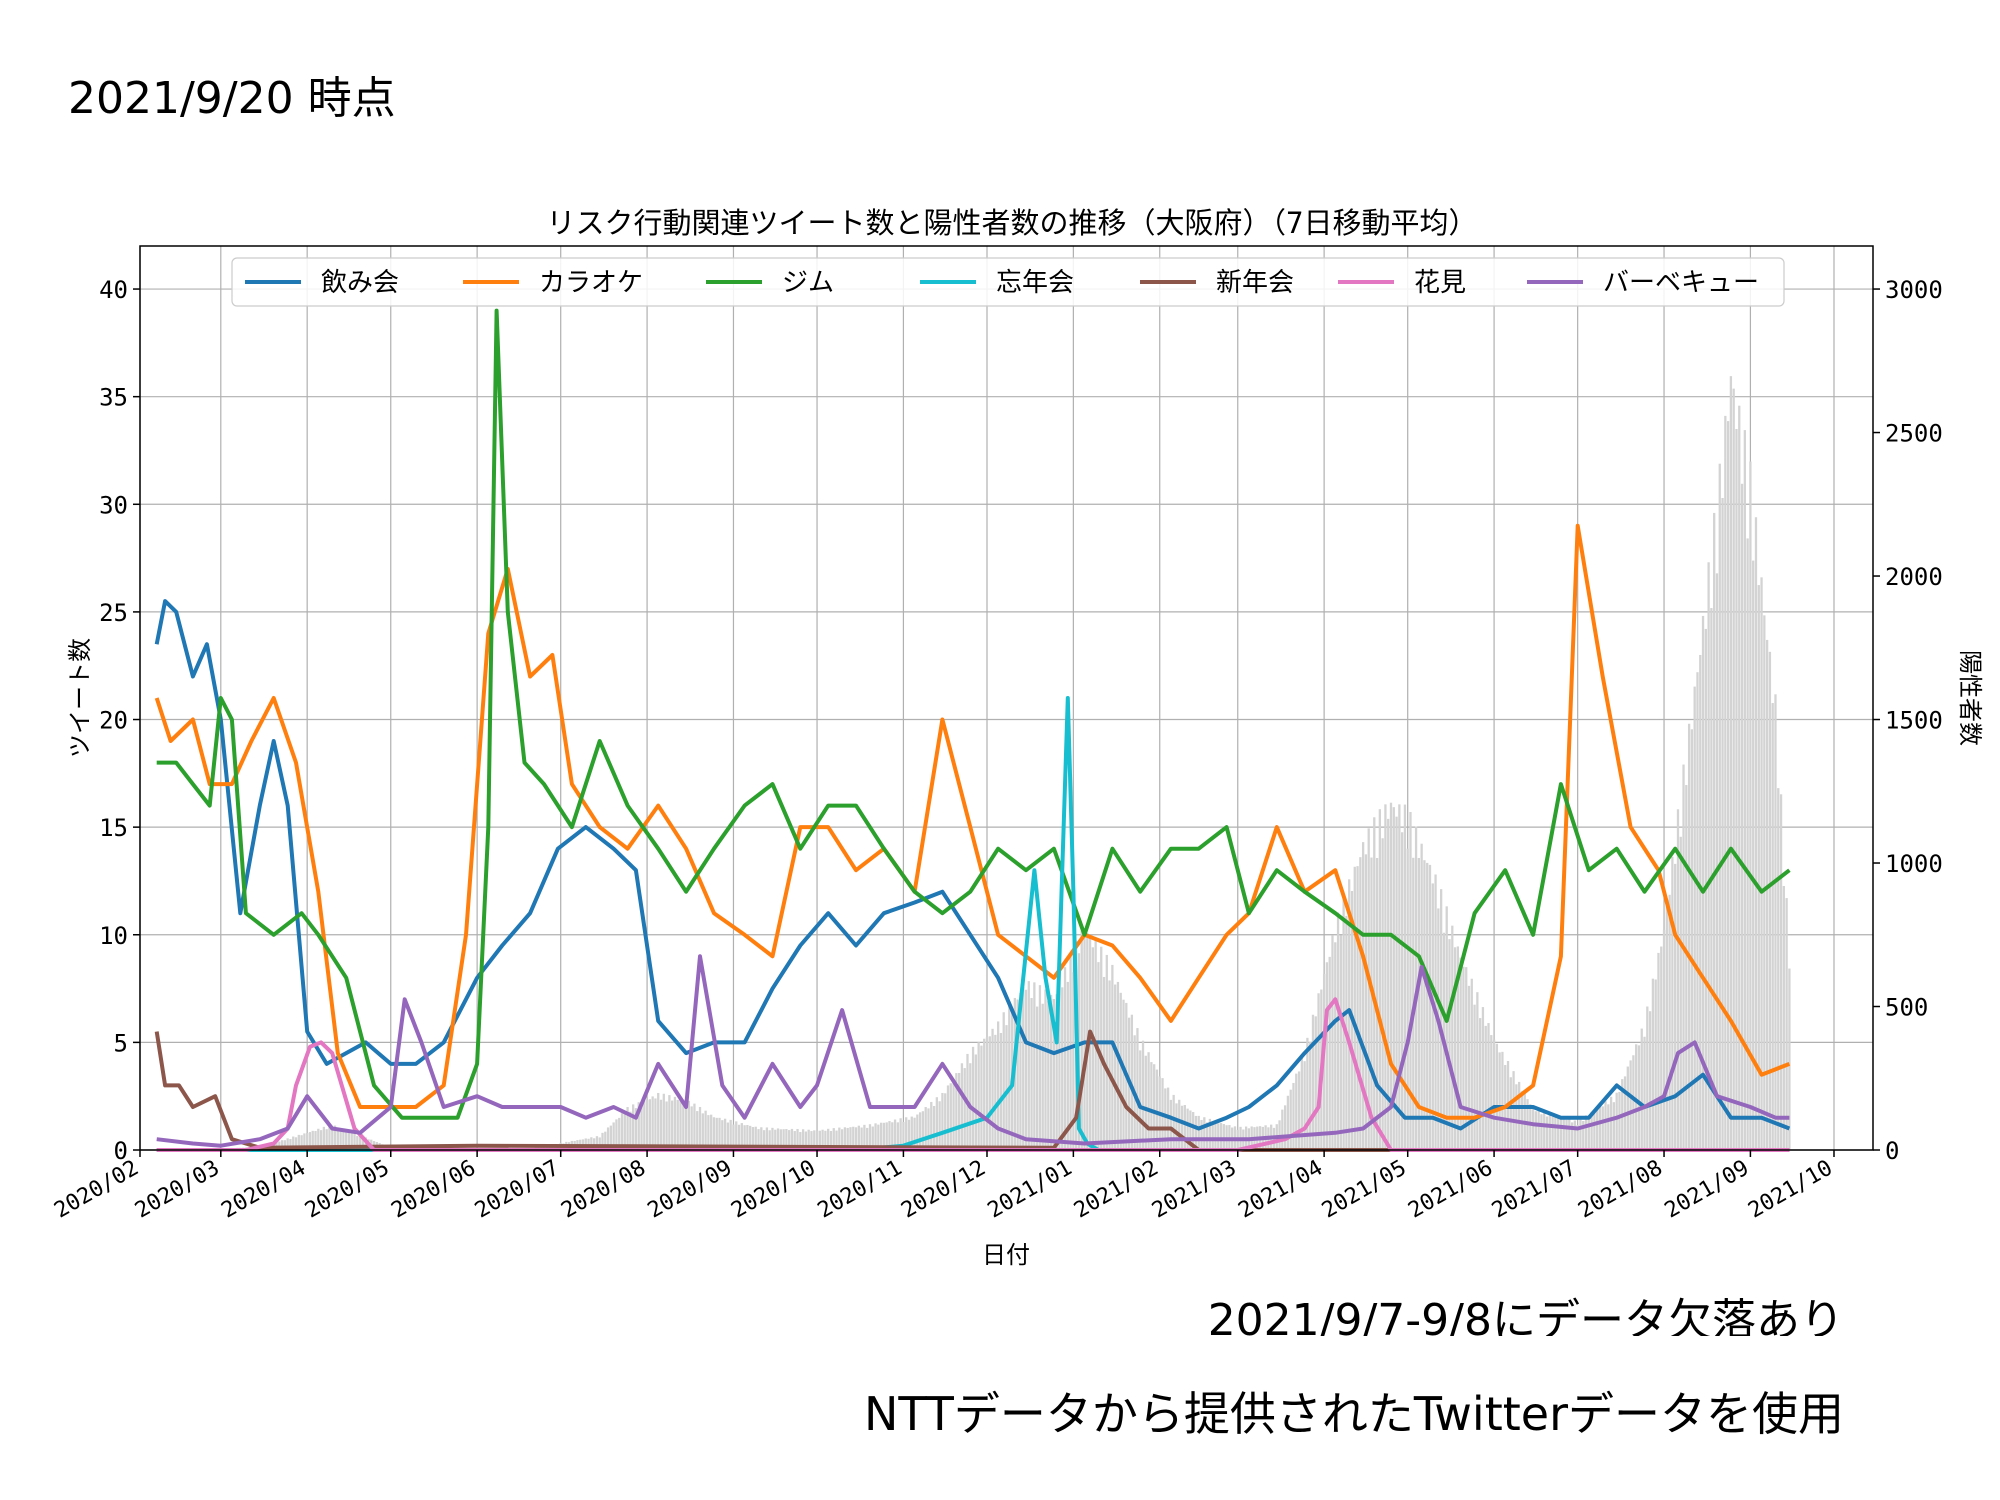 The image size is (2000, 1500). Describe the element at coordinates (1030, 1190) in the screenshot. I see `x-tick-label: 2021/01` at that location.